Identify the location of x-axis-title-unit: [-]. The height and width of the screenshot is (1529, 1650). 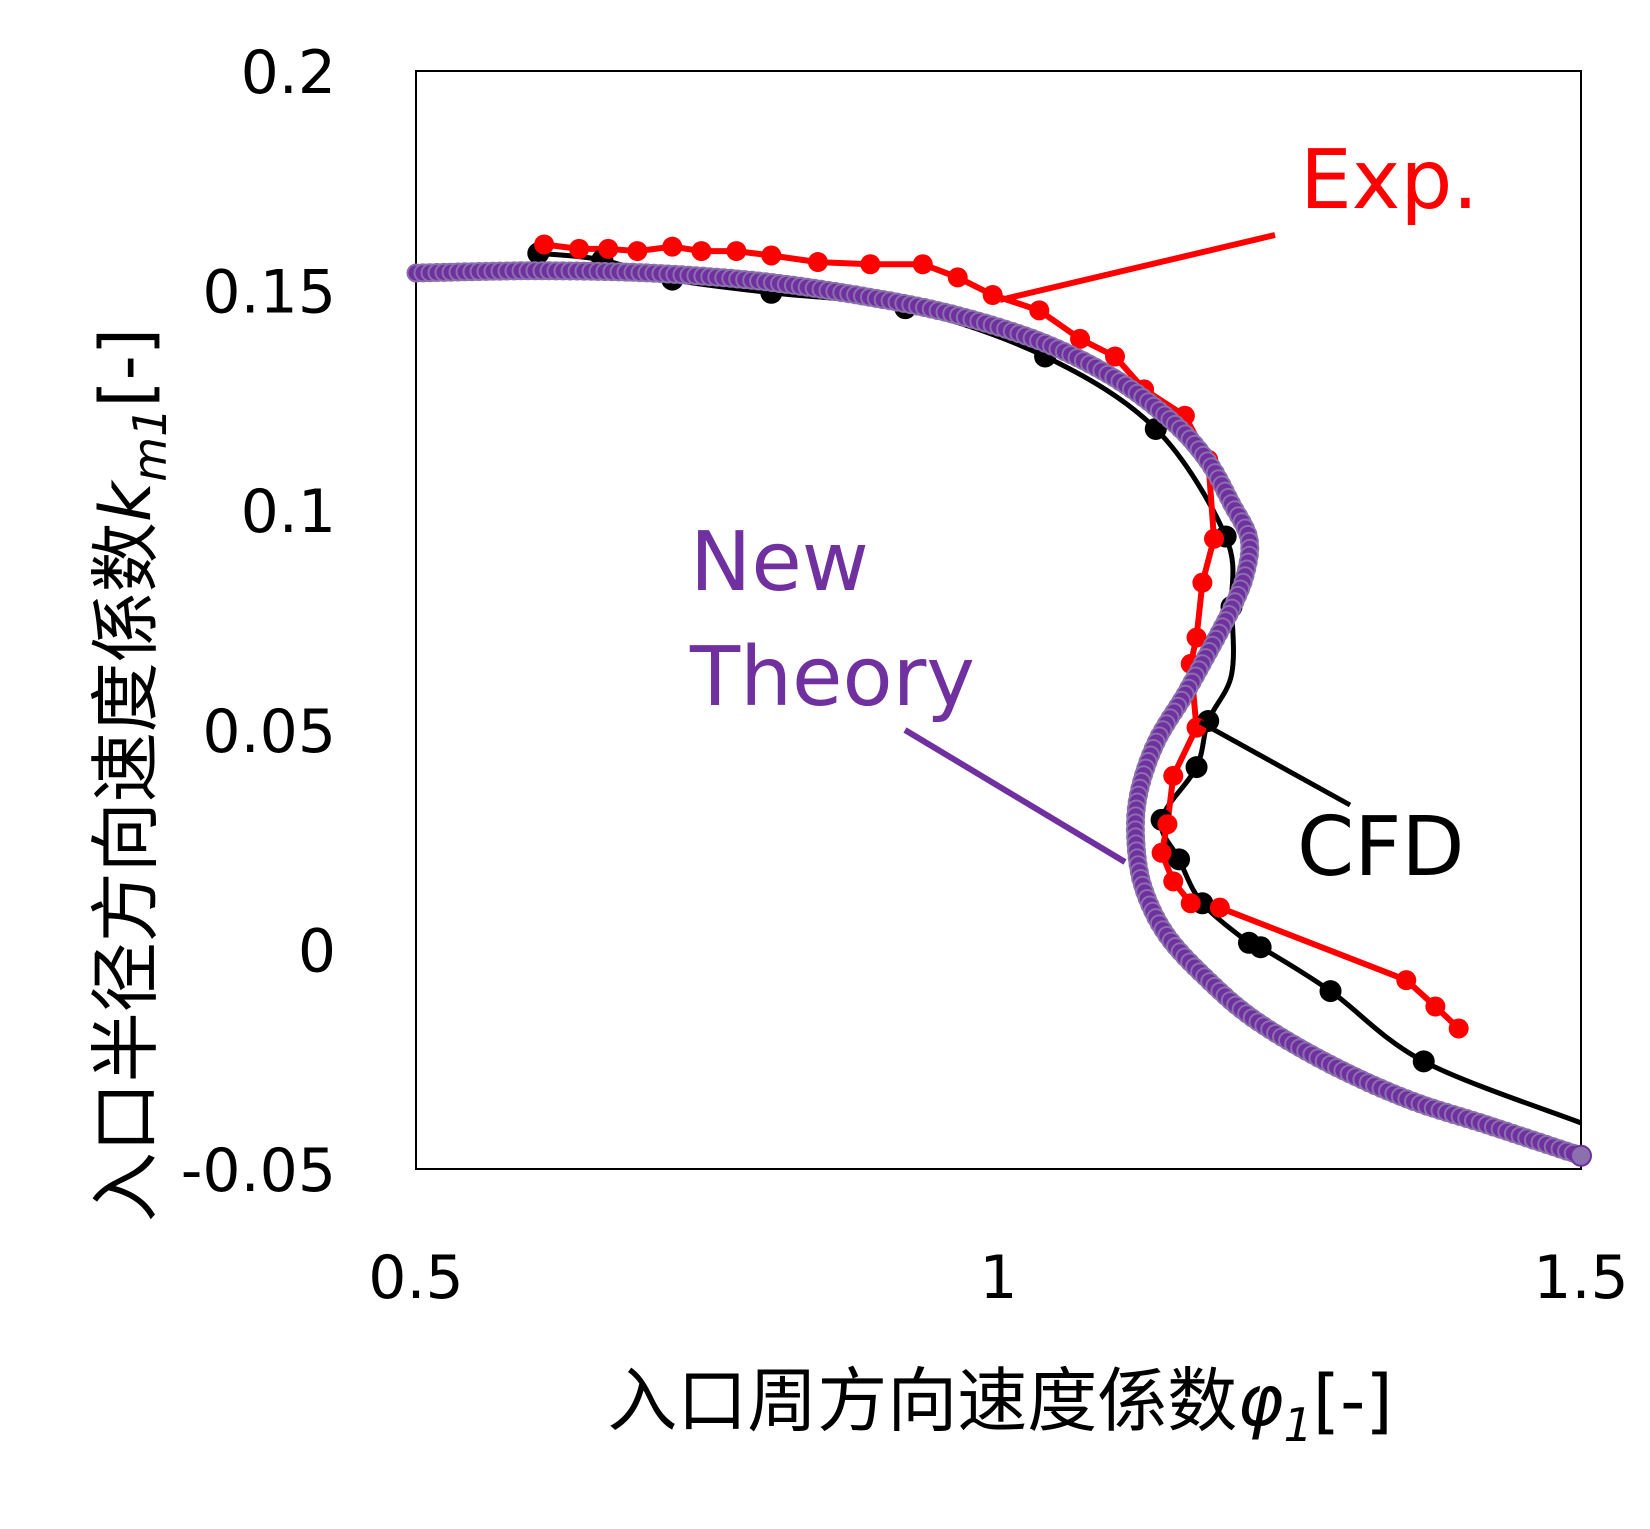
(1353, 1401).